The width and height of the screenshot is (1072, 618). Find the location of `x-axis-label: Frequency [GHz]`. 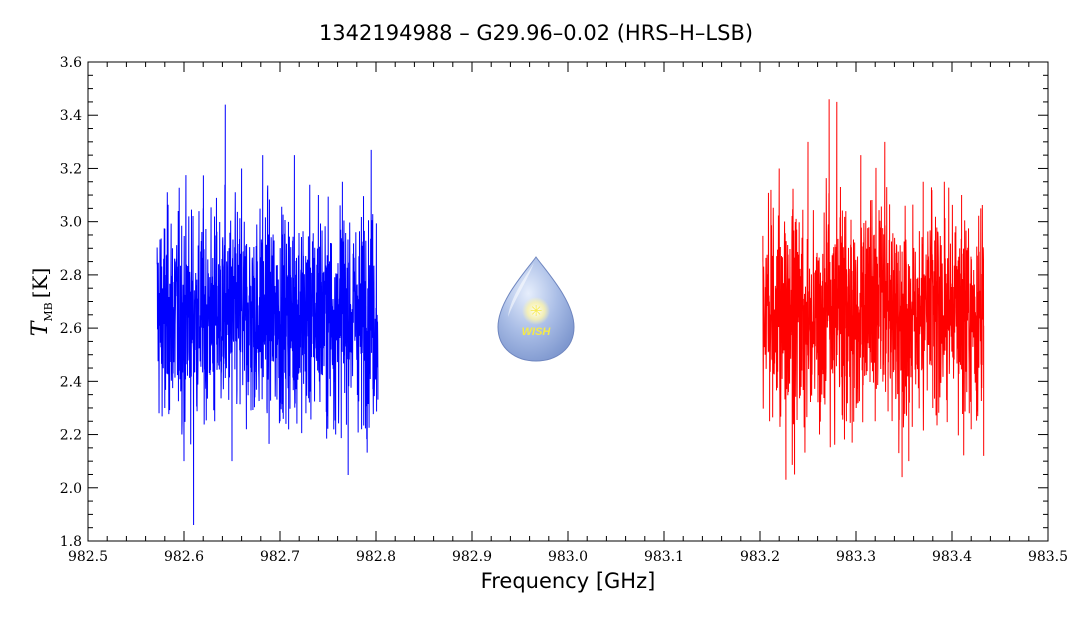

x-axis-label: Frequency [GHz] is located at coordinates (568, 581).